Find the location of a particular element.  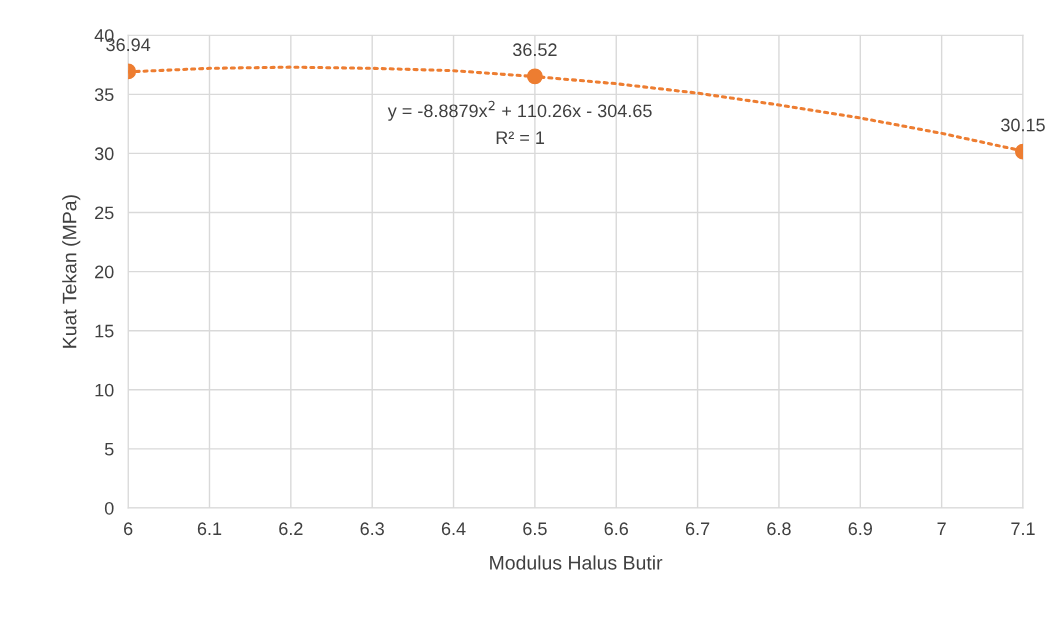

x-tick-label: 7.1 is located at coordinates (1023, 528).